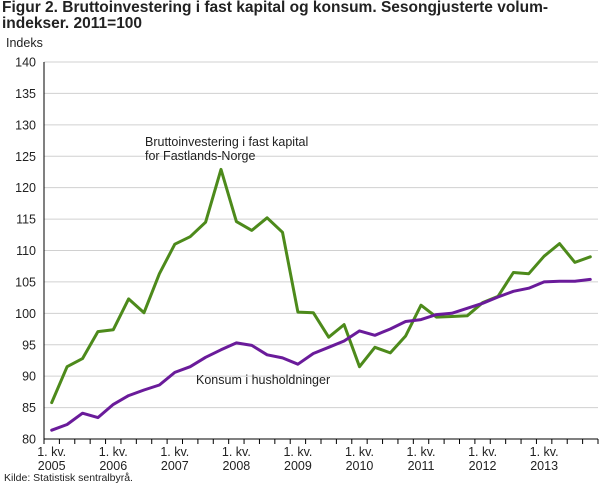 The width and height of the screenshot is (610, 488). I want to click on consumption-annotation-label: Konsum i husholdninger, so click(263, 380).